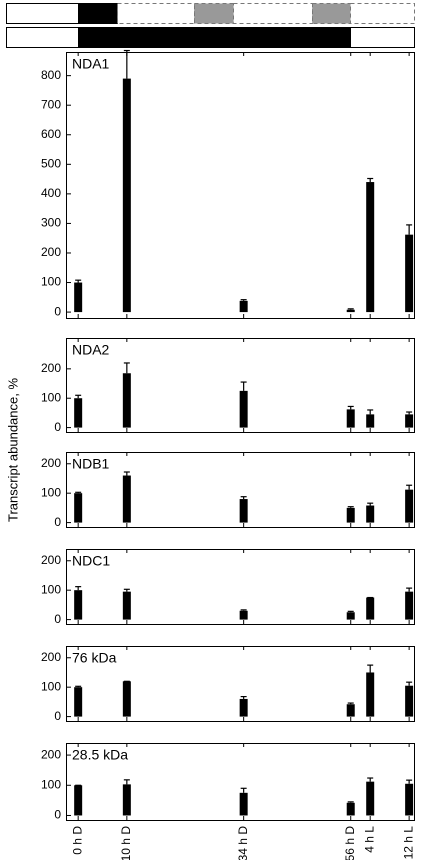 The image size is (426, 860). Describe the element at coordinates (51, 75) in the screenshot. I see `y-tick-label: 800` at that location.